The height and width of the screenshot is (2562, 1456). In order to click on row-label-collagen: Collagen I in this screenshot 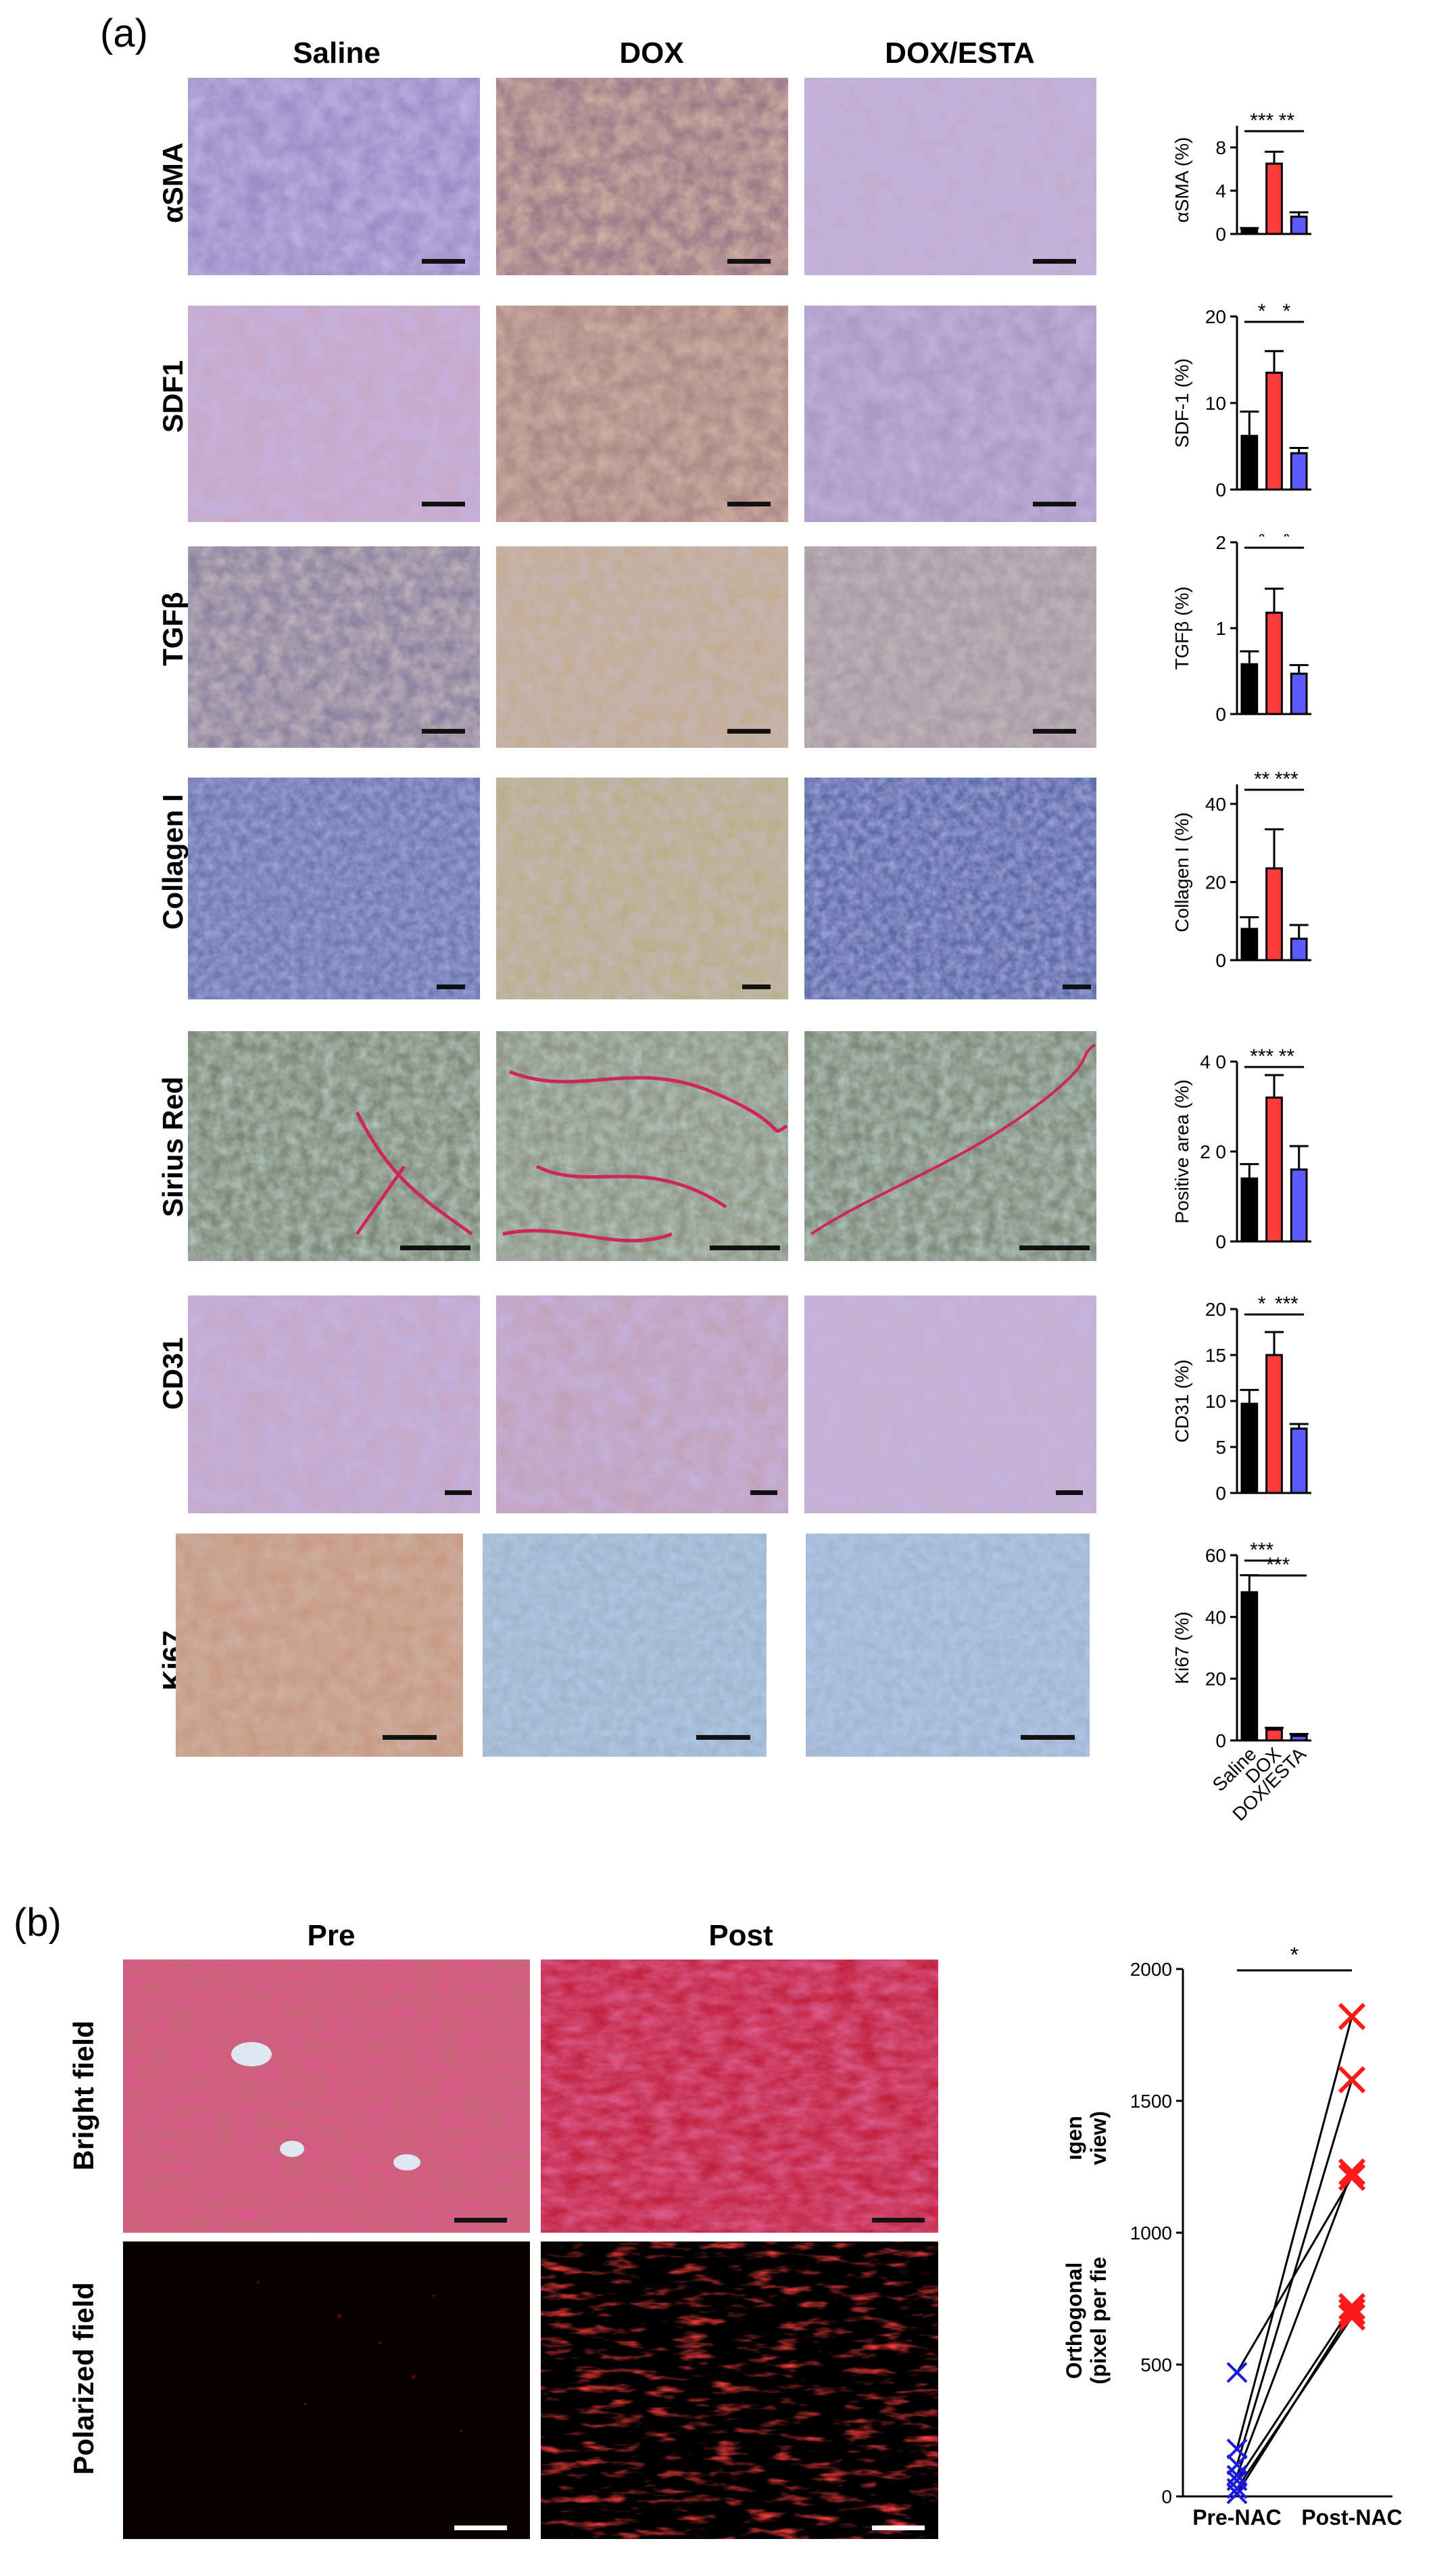, I will do `click(173, 862)`.